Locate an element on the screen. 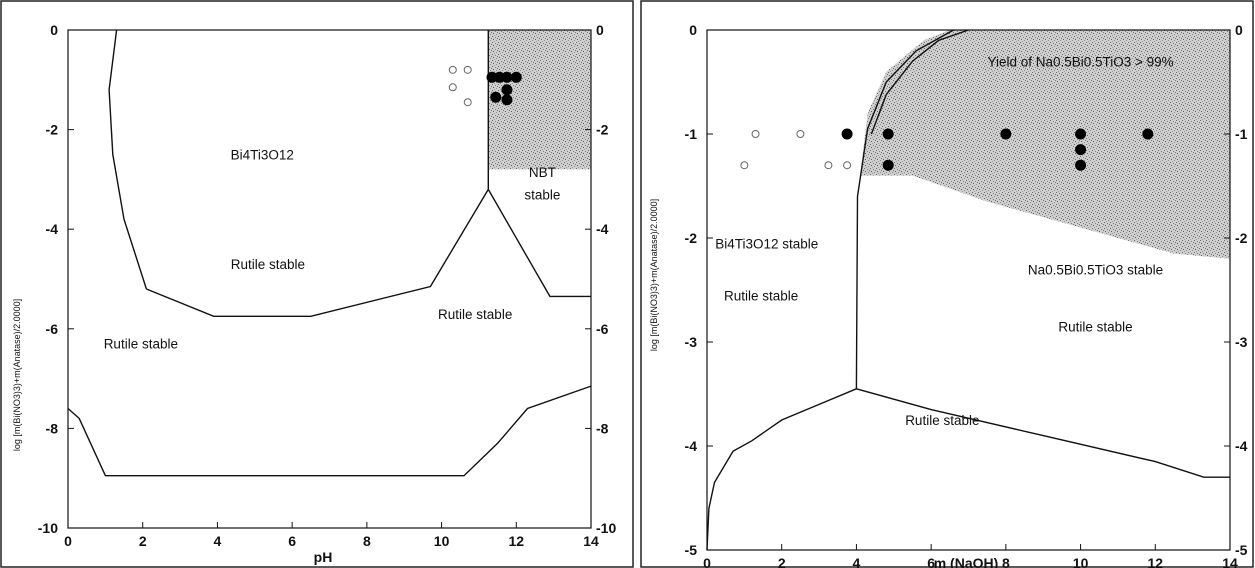  chart-right-y-axis-label: log [m(Bi(NO3)3)+m(Anatase)/2.0000] is located at coordinates (654, 275).